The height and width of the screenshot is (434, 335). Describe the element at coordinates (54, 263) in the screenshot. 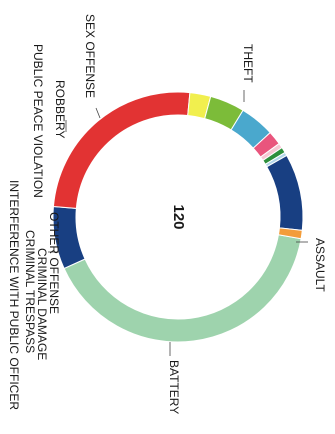

I see `label-other-offense: OTHER OFFENSE` at that location.